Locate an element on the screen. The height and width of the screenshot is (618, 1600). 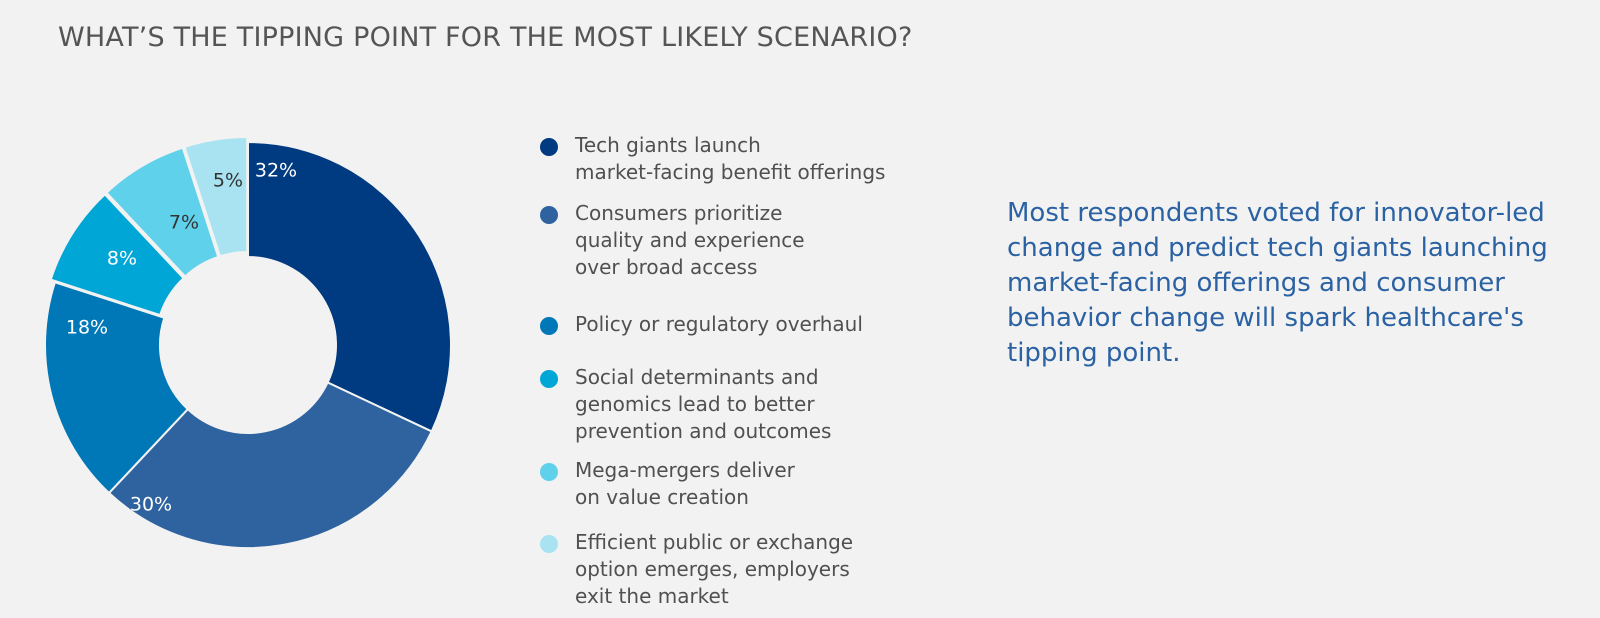
slice-label-social-determinants-and-genomics-lead-to: 8% is located at coordinates (122, 259).